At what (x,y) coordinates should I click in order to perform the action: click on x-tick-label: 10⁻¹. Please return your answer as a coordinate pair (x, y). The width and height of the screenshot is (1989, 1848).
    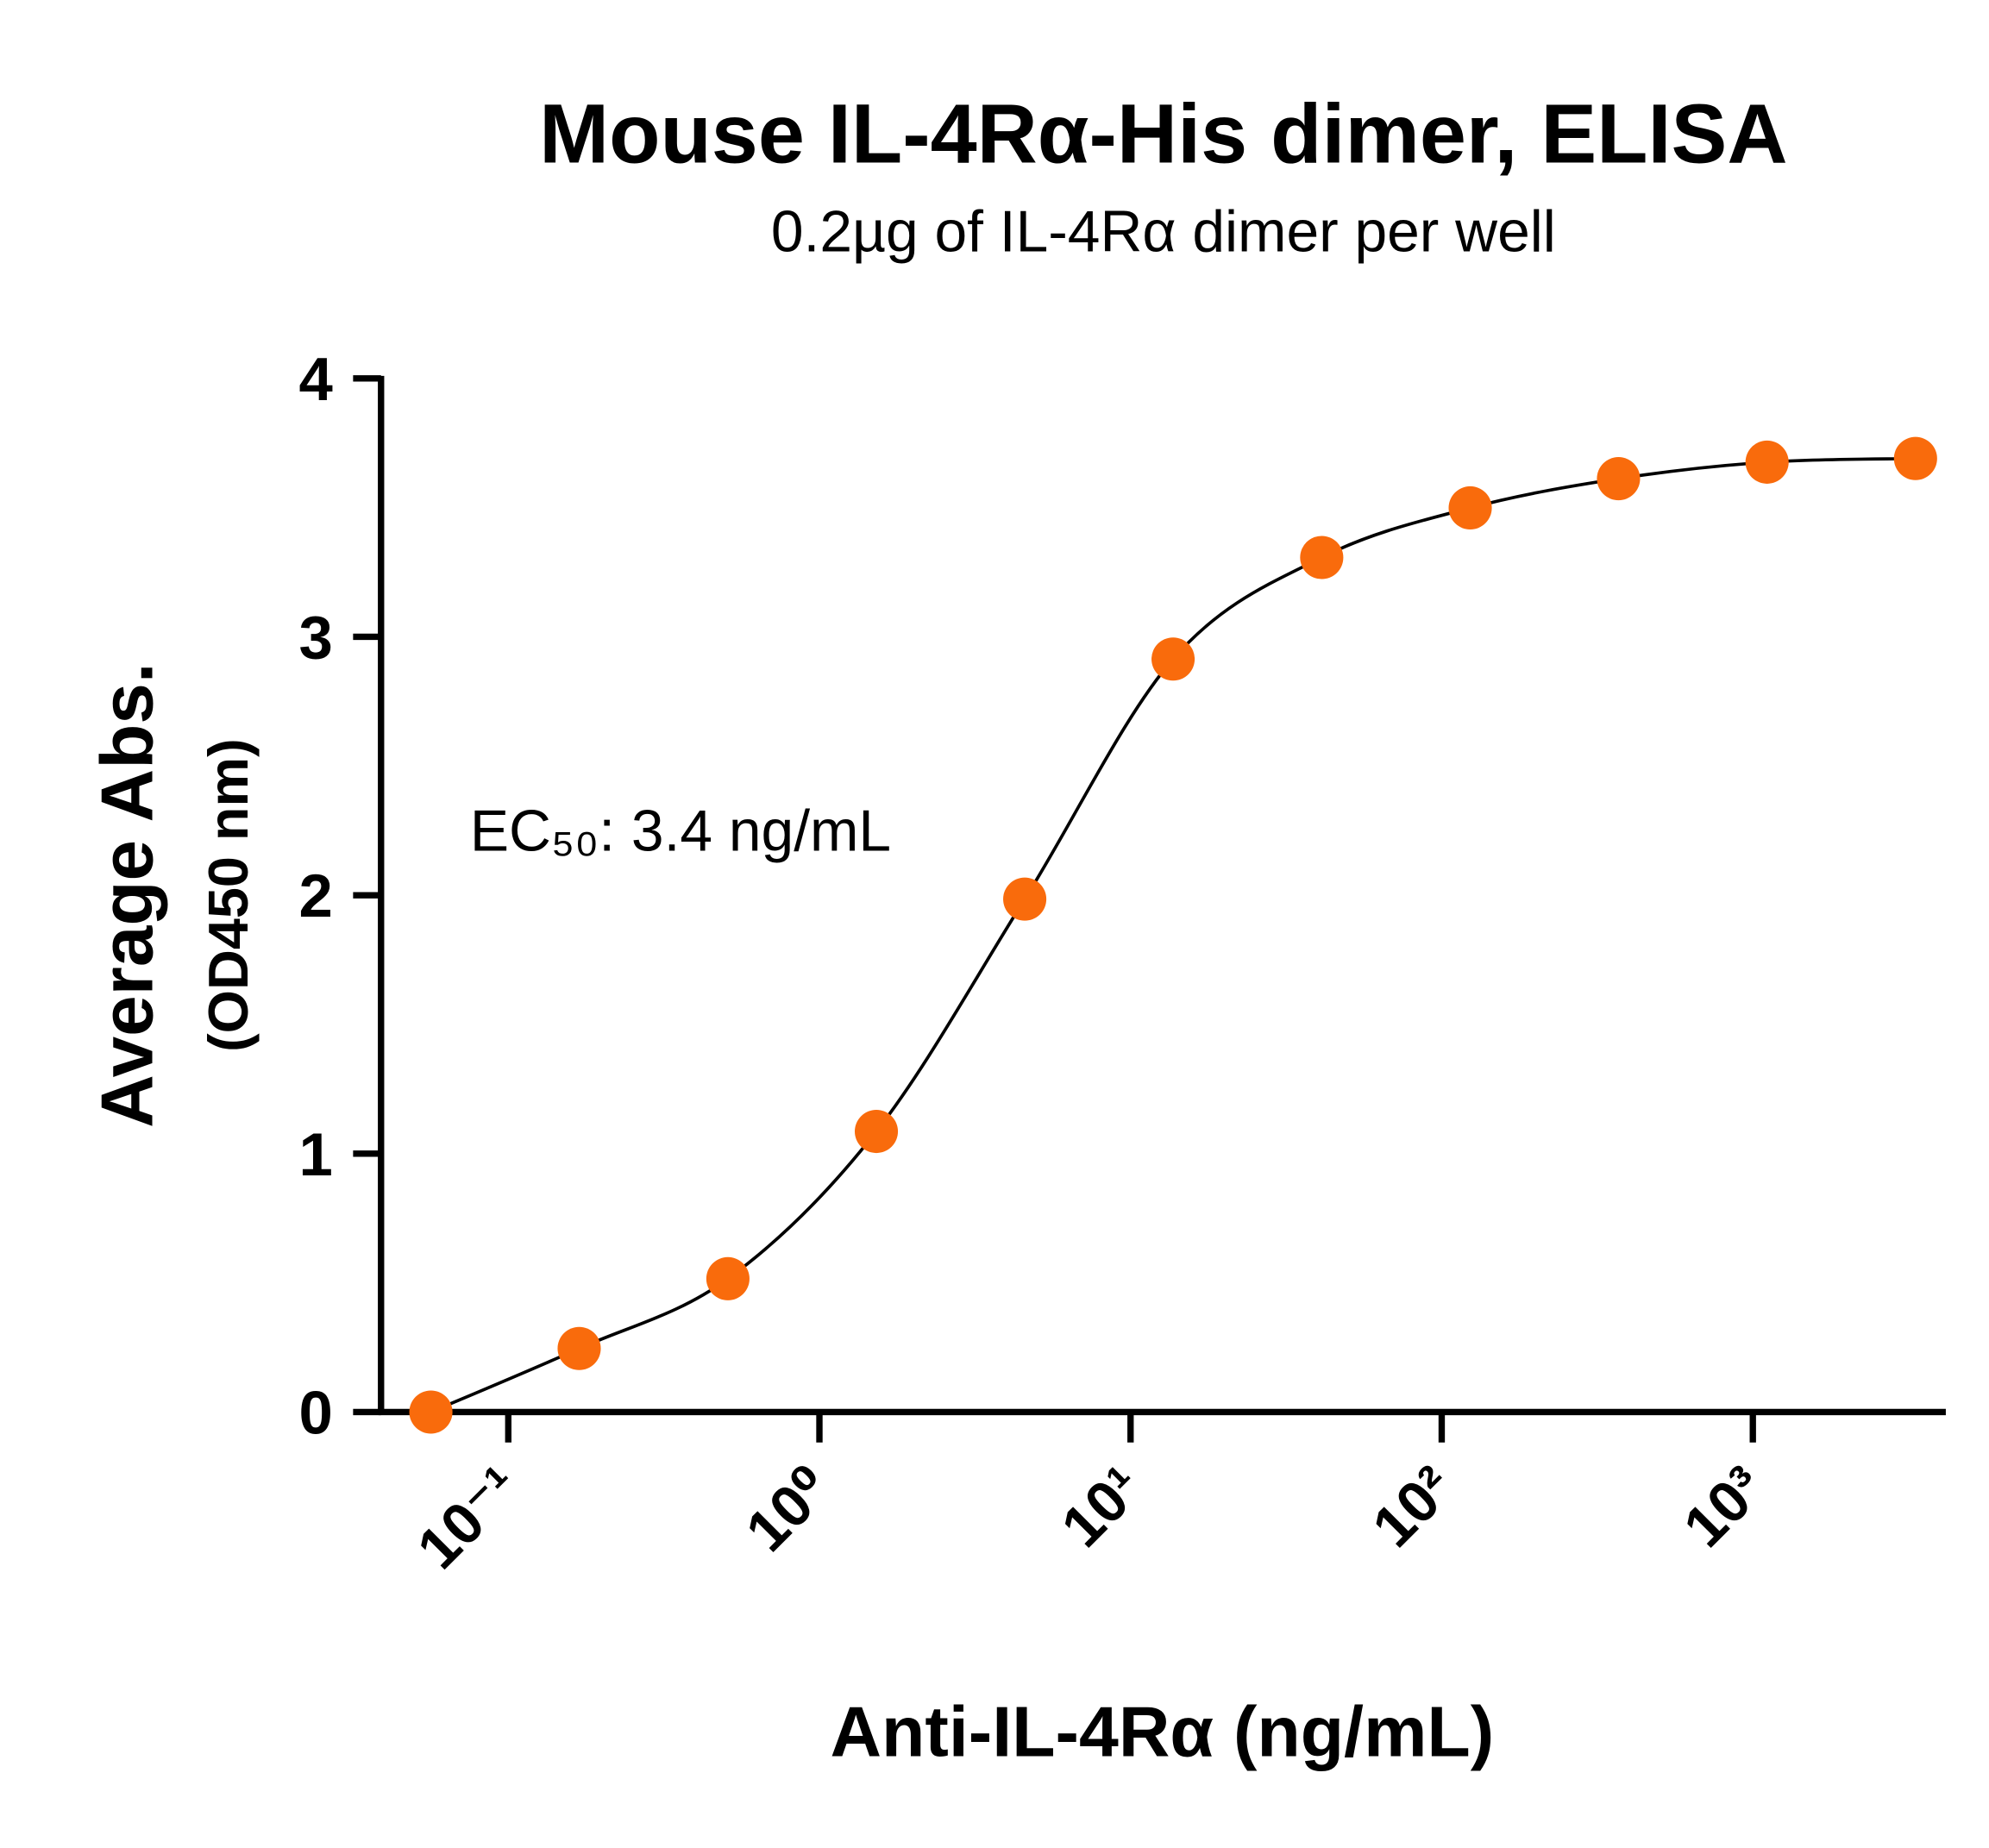
    Looking at the image, I should click on (469, 1518).